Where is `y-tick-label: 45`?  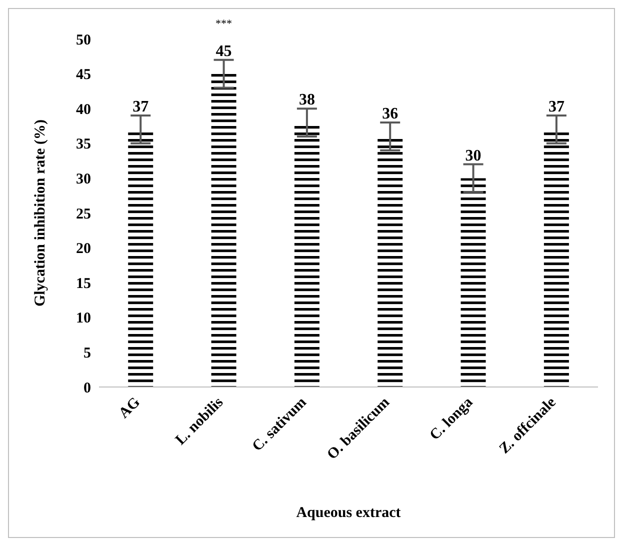
y-tick-label: 45 is located at coordinates (83, 75).